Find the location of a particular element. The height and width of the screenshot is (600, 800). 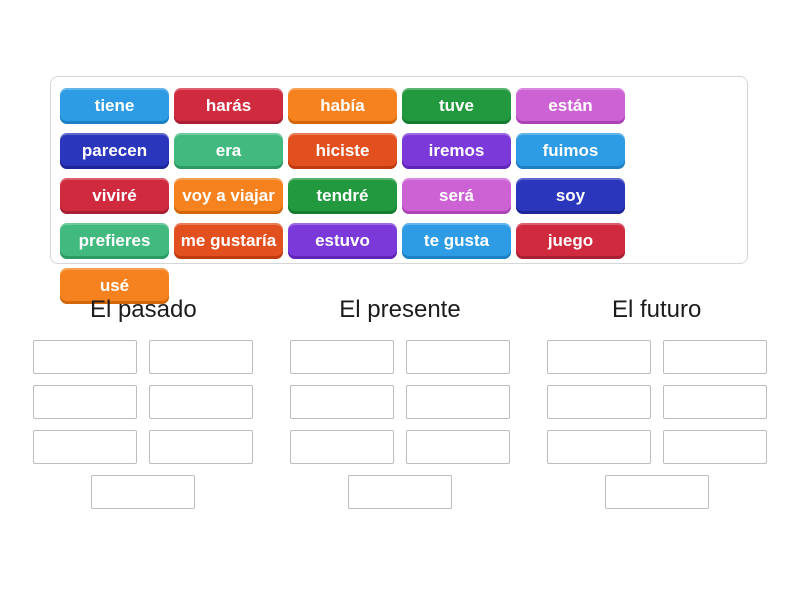

word-tile: soy is located at coordinates (570, 196).